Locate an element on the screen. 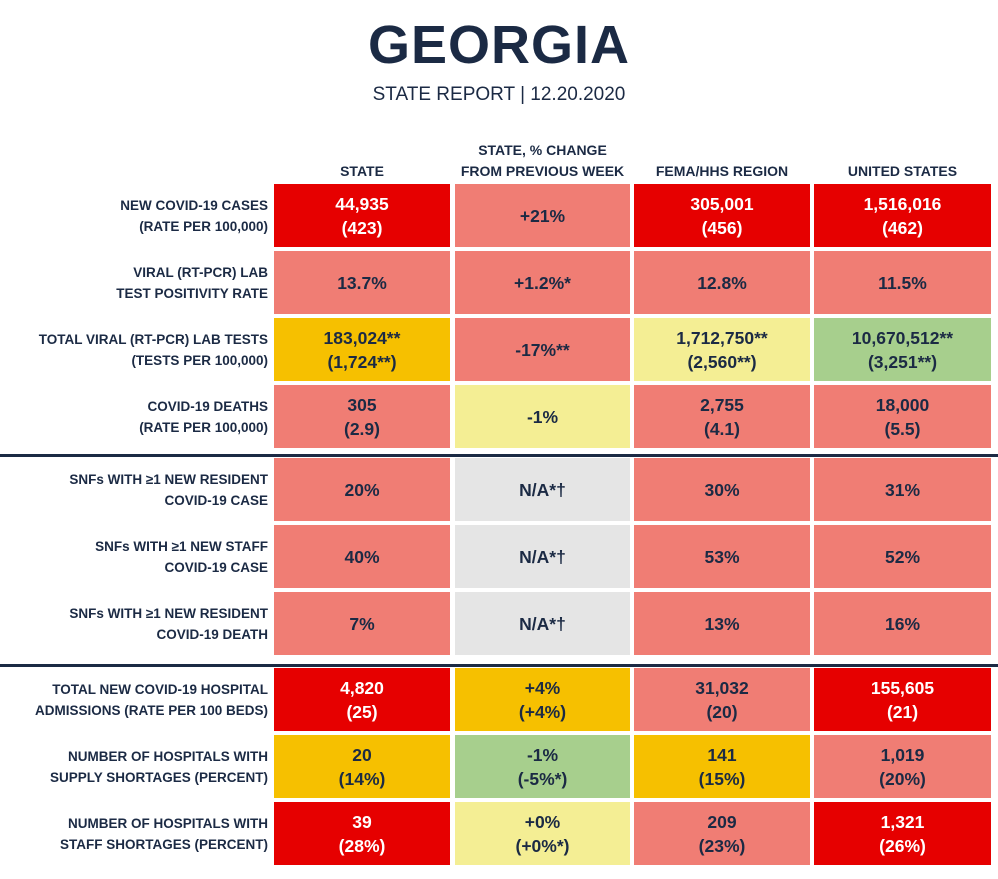 The width and height of the screenshot is (998, 879). metric-value: 18,000 is located at coordinates (902, 404).